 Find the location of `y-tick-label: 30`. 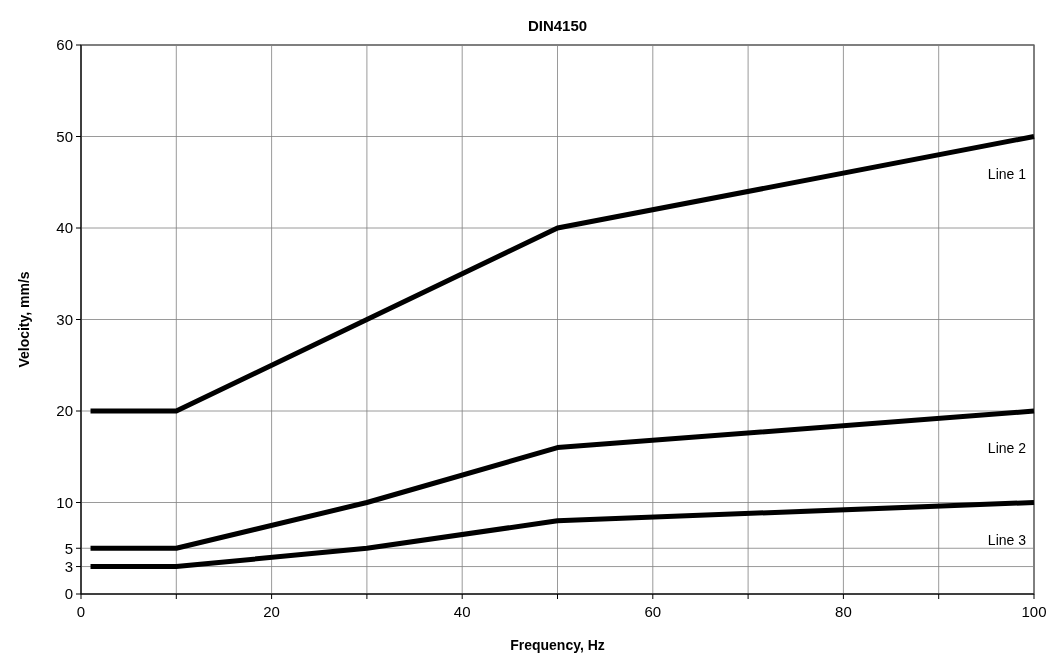

y-tick-label: 30 is located at coordinates (64, 319).